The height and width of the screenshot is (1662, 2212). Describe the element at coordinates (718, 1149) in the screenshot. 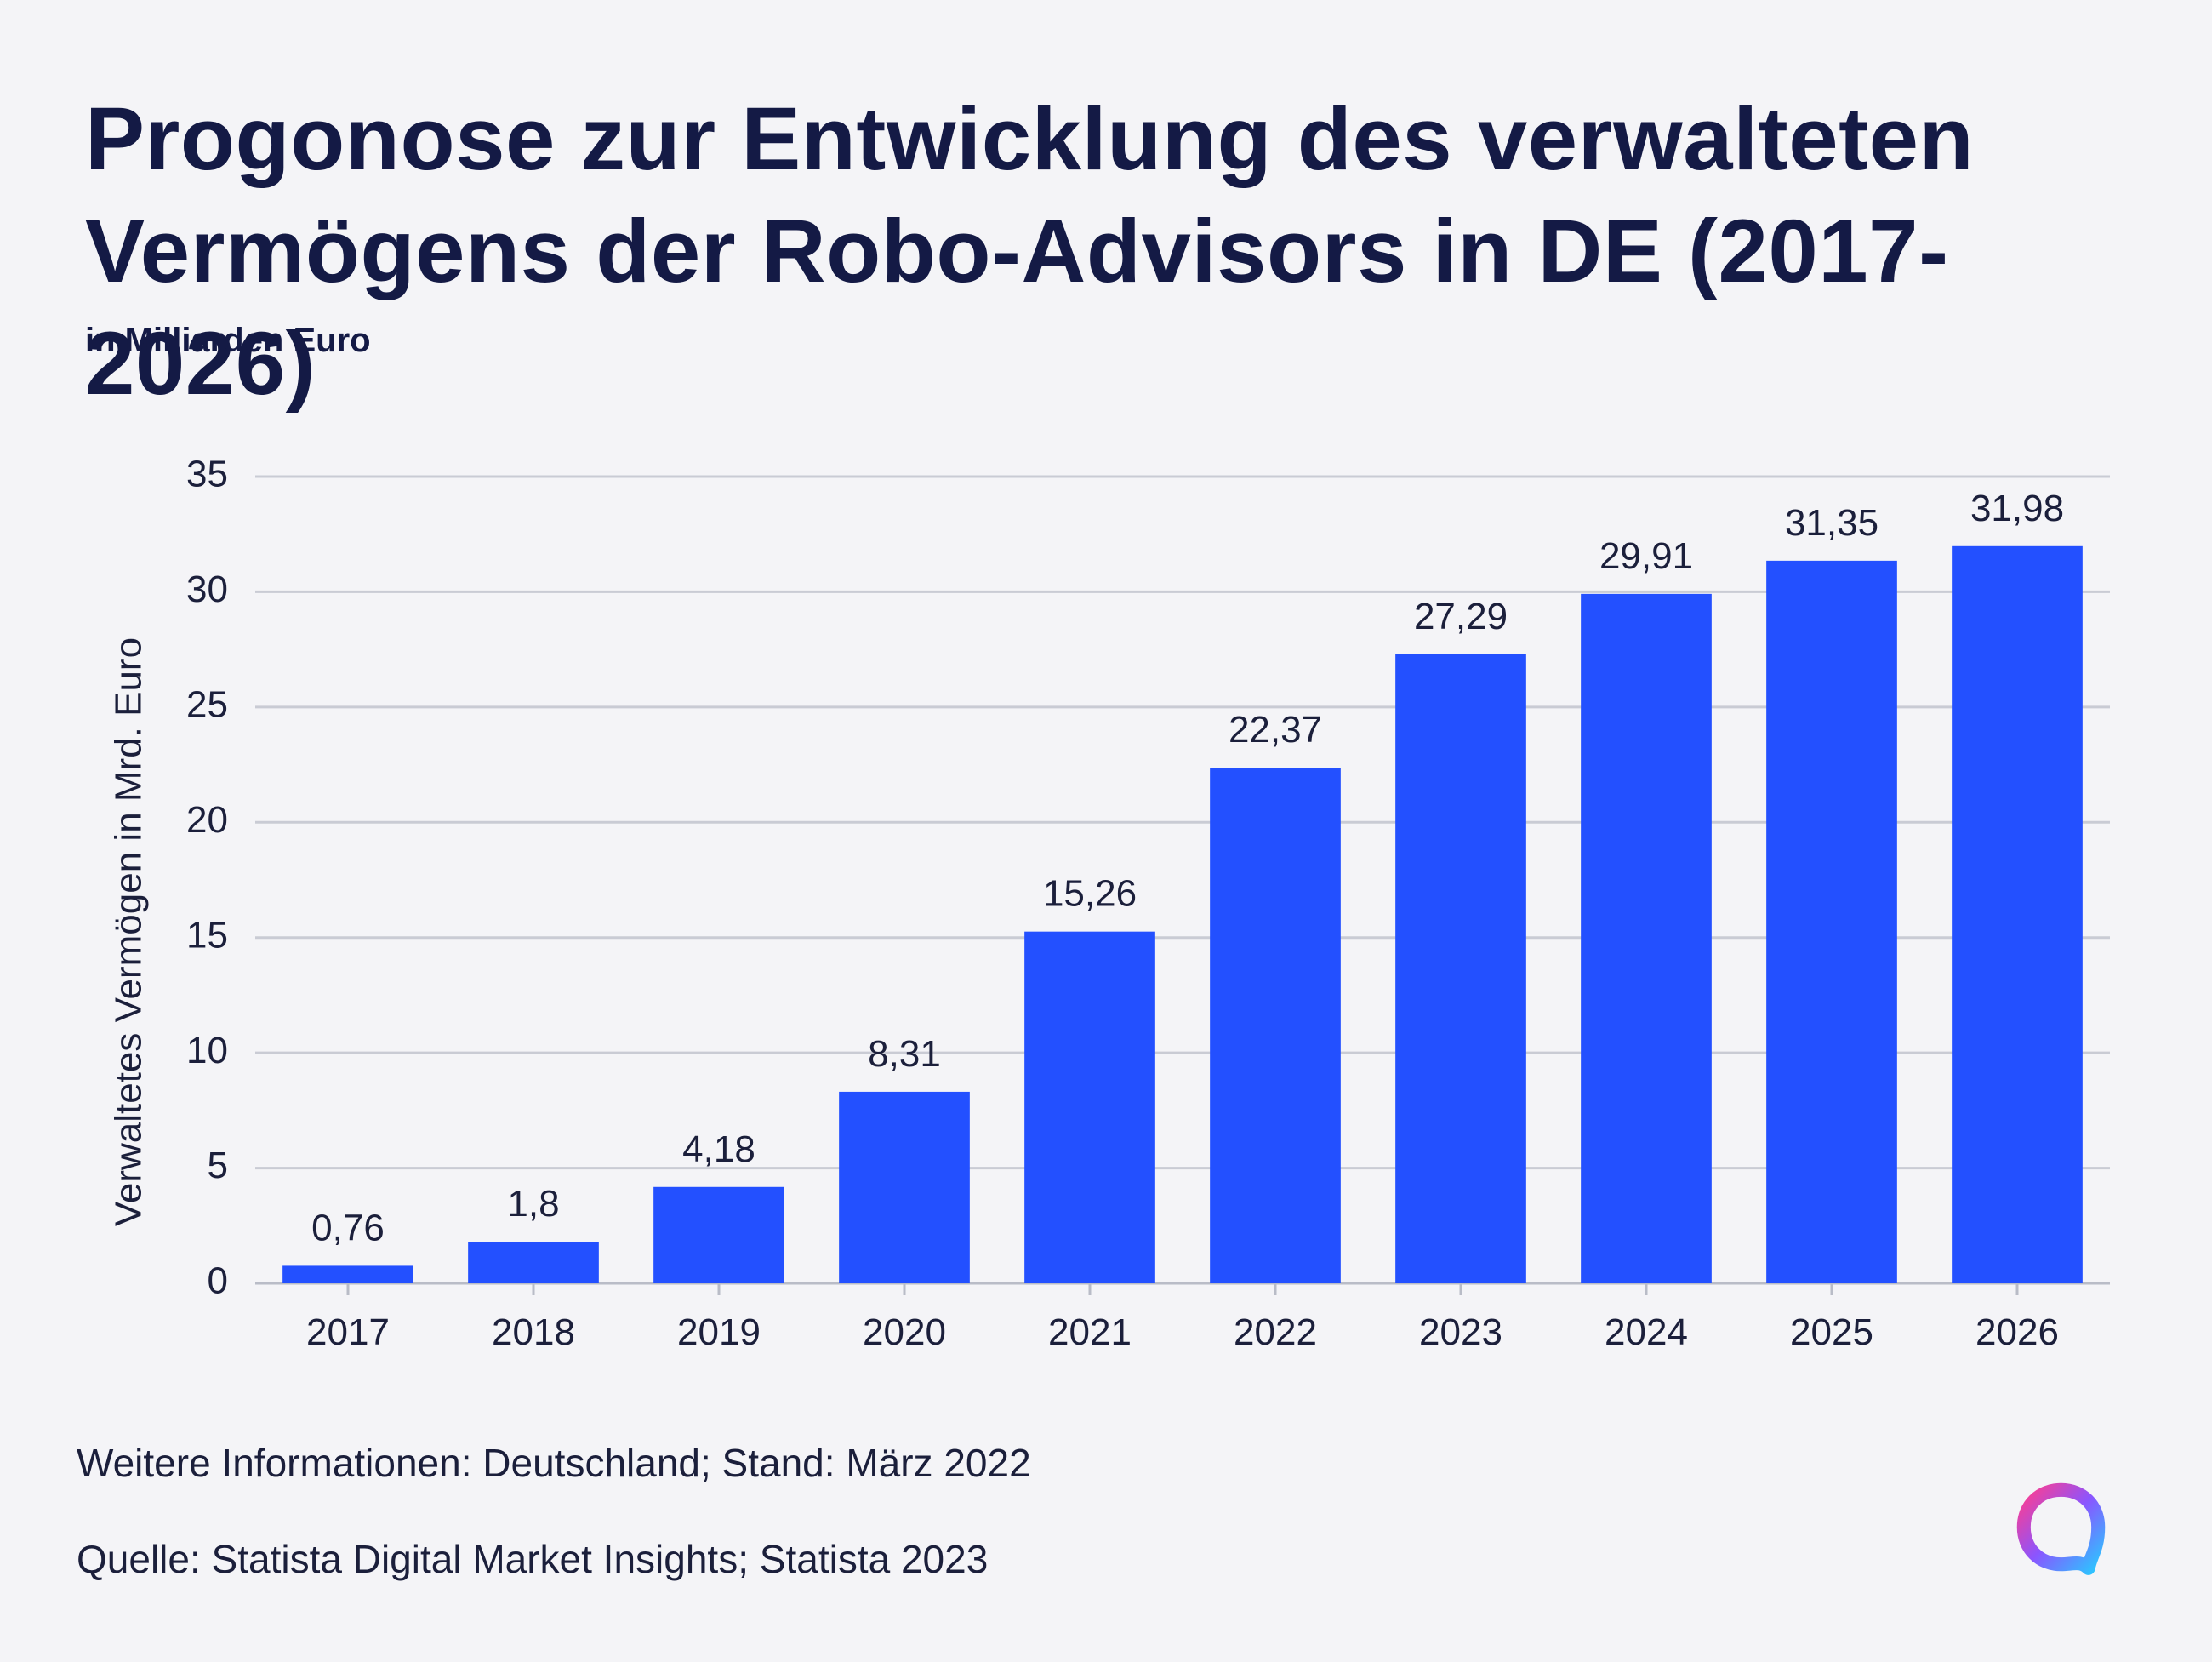

I see `data-label: 4,18` at that location.